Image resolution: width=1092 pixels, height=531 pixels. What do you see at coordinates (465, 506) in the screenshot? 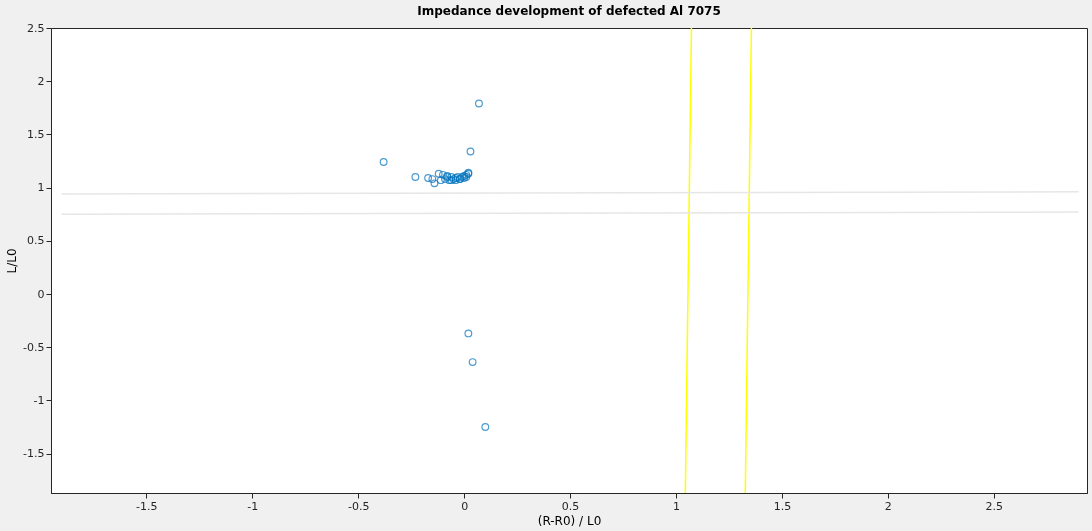
I see `x-tick-label: 0` at bounding box center [465, 506].